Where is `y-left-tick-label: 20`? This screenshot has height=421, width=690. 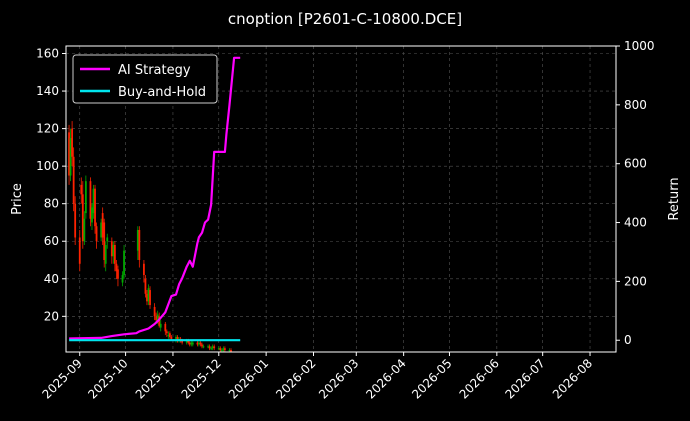 y-left-tick-label: 20 is located at coordinates (51, 316).